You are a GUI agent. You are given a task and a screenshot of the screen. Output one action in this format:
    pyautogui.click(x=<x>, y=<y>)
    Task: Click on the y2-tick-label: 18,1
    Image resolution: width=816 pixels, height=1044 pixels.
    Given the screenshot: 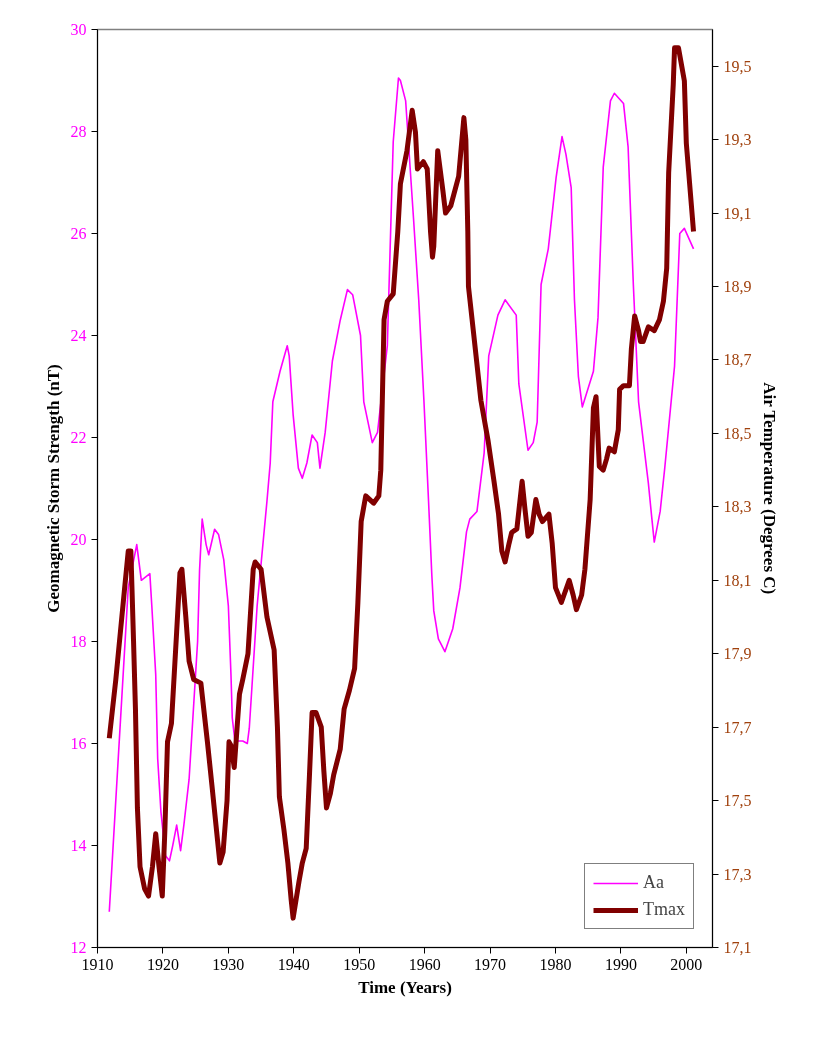 What is the action you would take?
    pyautogui.click(x=737, y=580)
    